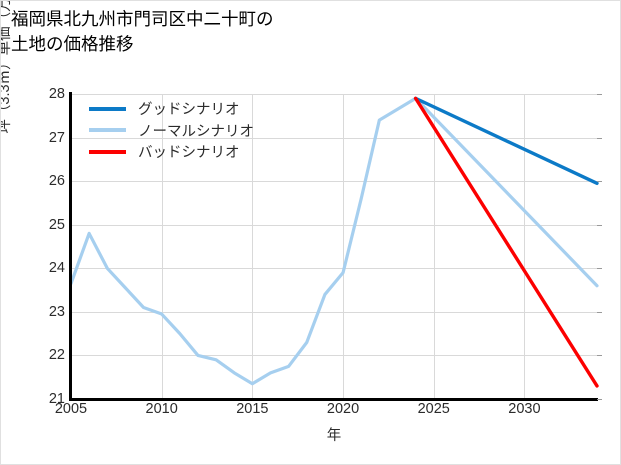 This screenshot has width=621, height=465. What do you see at coordinates (56, 268) in the screenshot?
I see `y-tick-label: 24` at bounding box center [56, 268].